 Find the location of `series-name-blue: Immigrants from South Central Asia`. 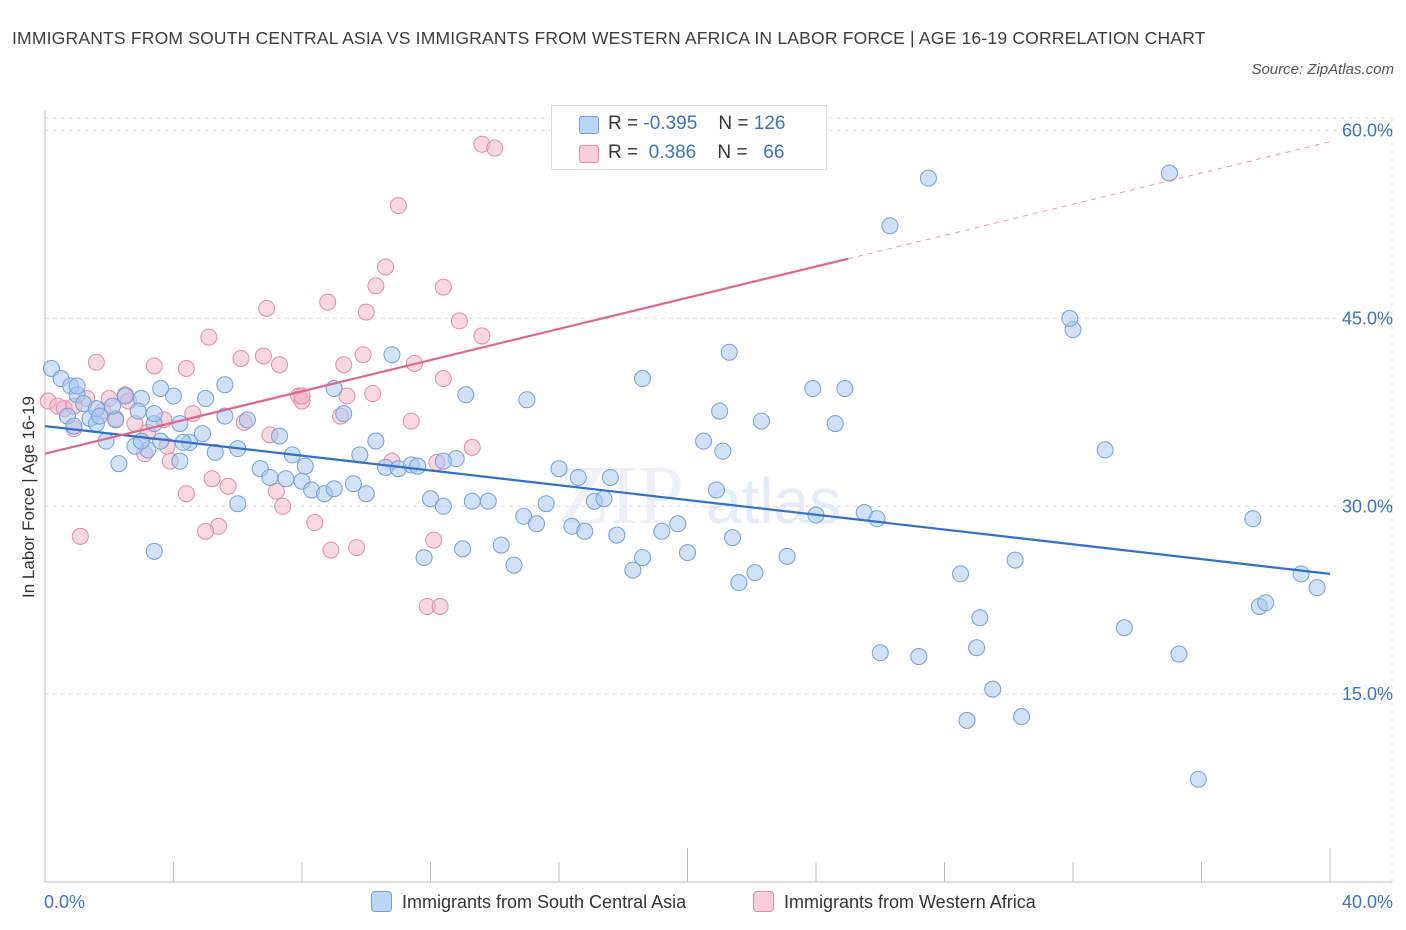

series-name-blue: Immigrants from South Central Asia is located at coordinates (544, 902).